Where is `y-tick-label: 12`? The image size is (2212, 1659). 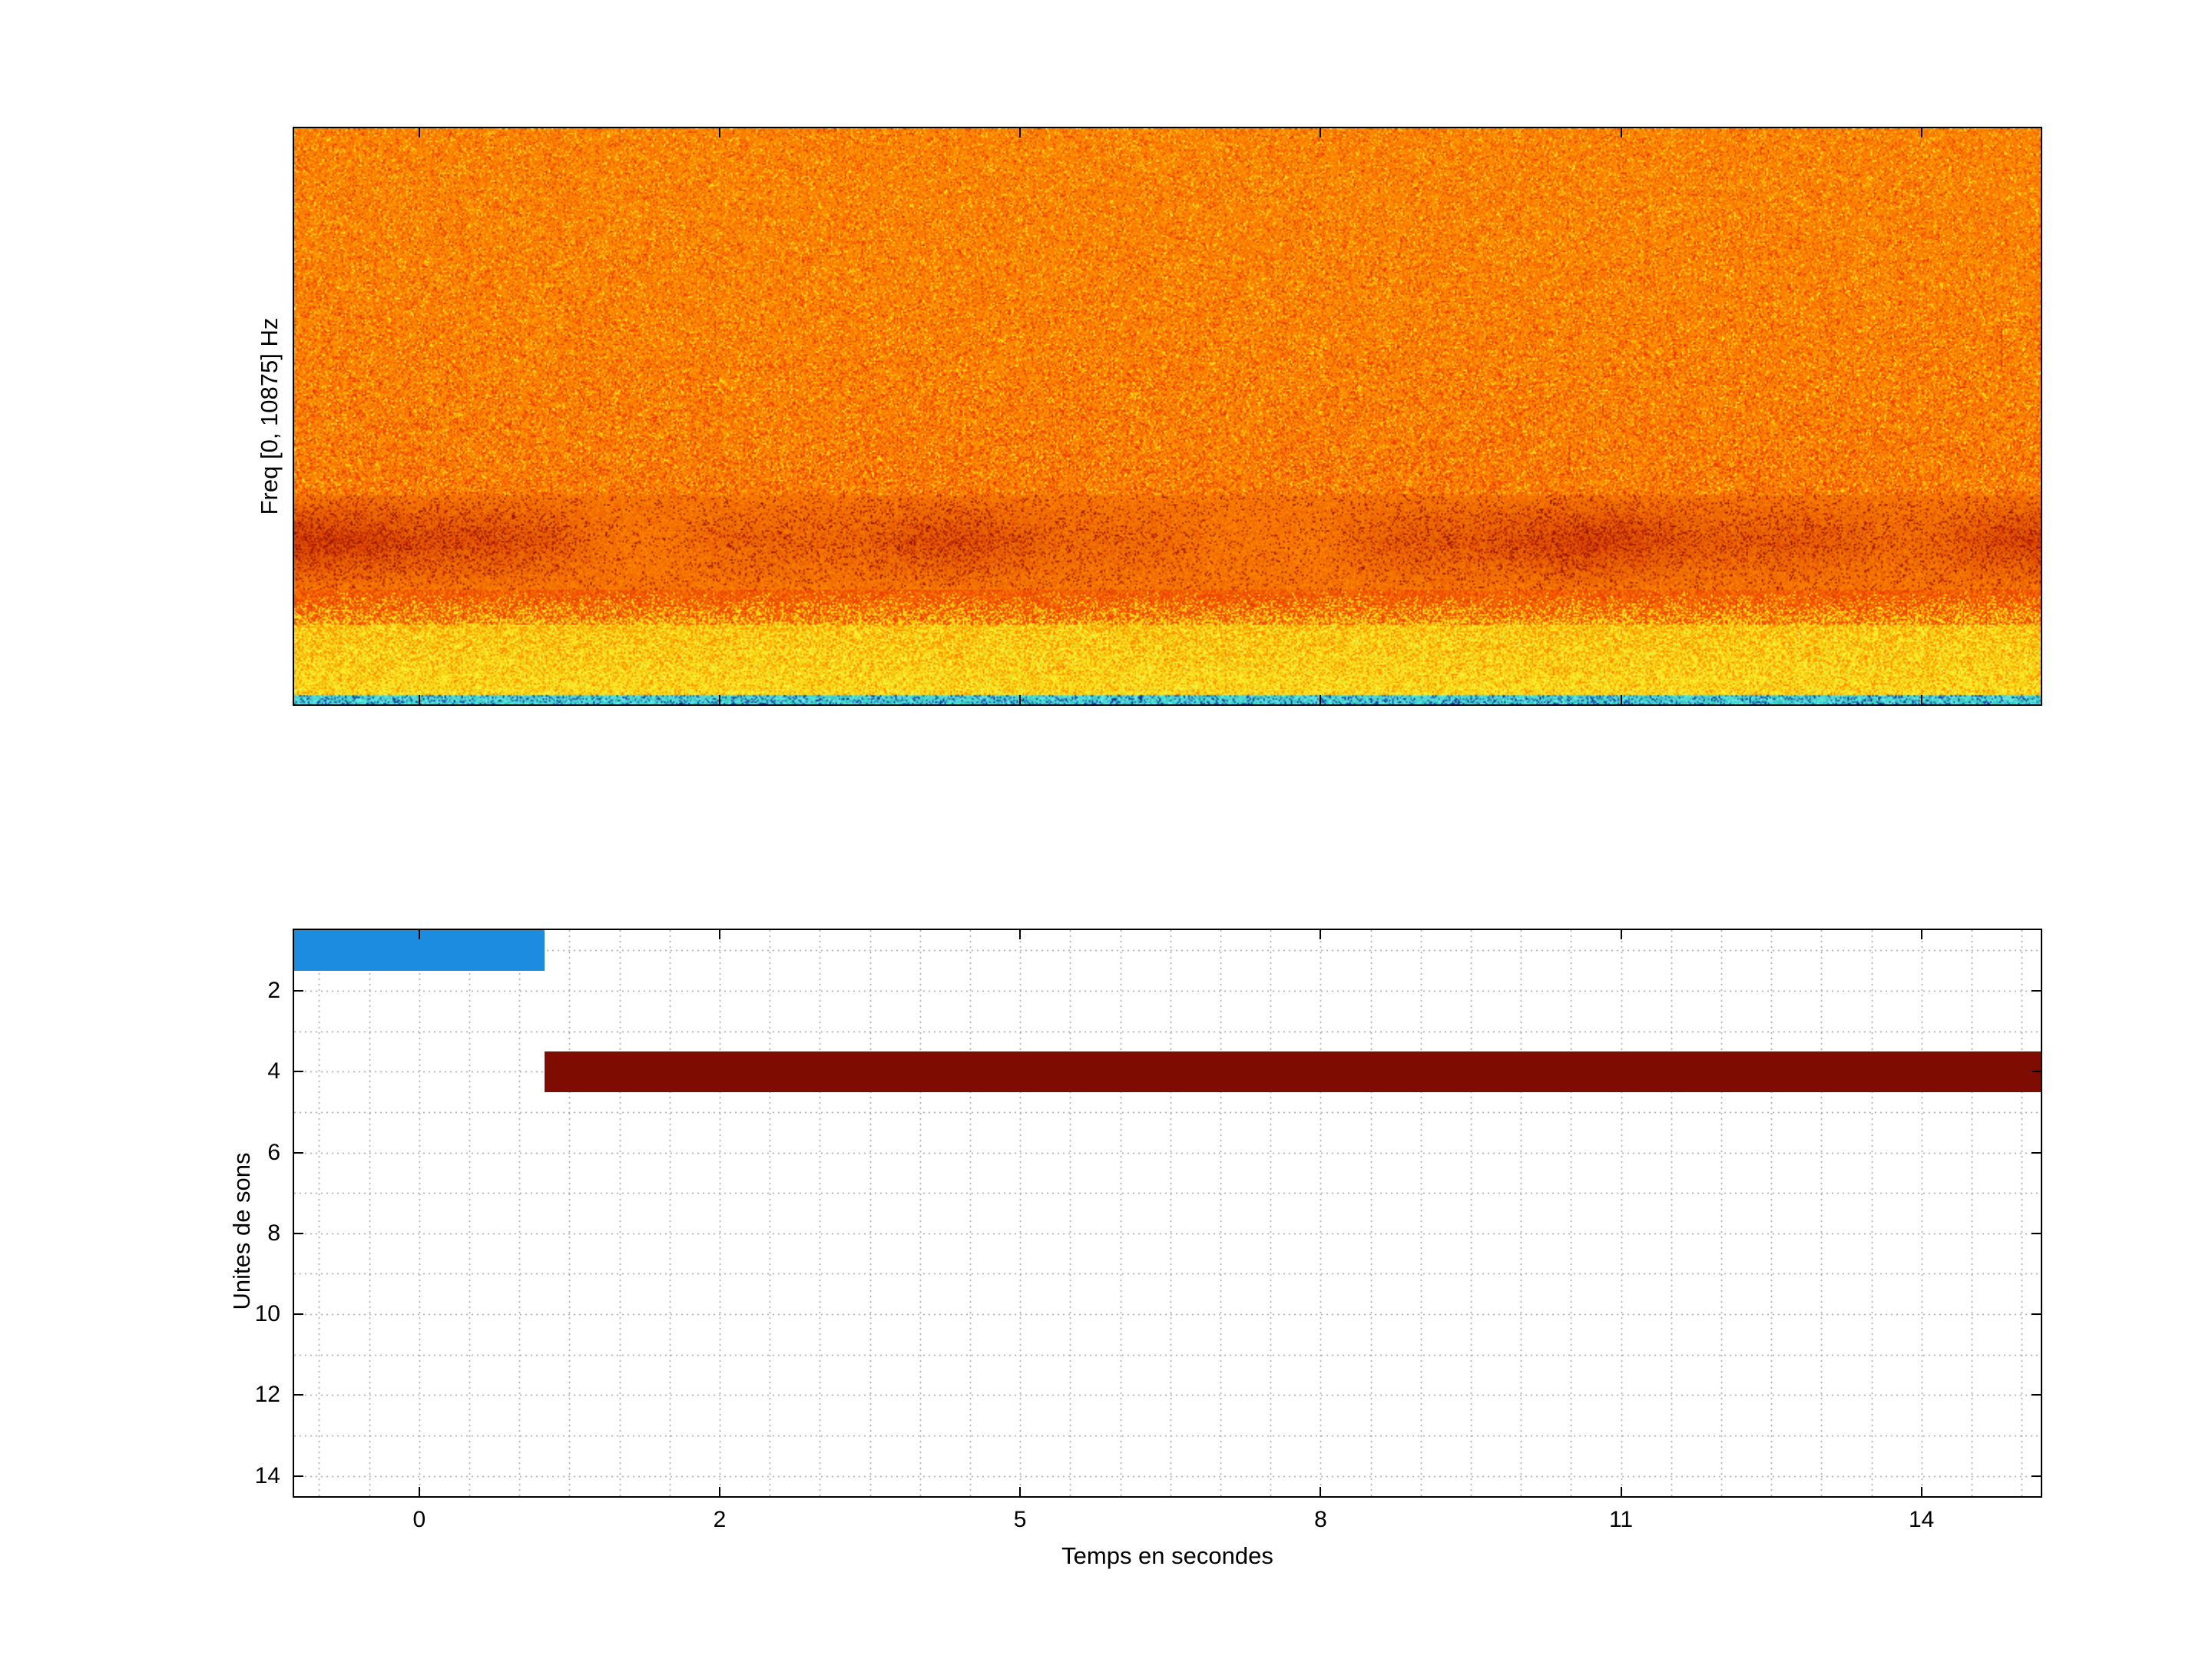 y-tick-label: 12 is located at coordinates (267, 1395).